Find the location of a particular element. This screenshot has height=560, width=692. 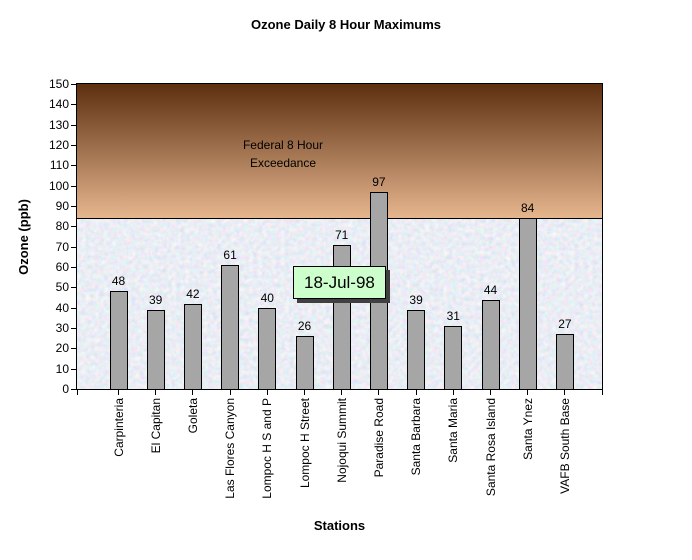

x-axis-label-santa-maria: Santa Maria is located at coordinates (453, 430).